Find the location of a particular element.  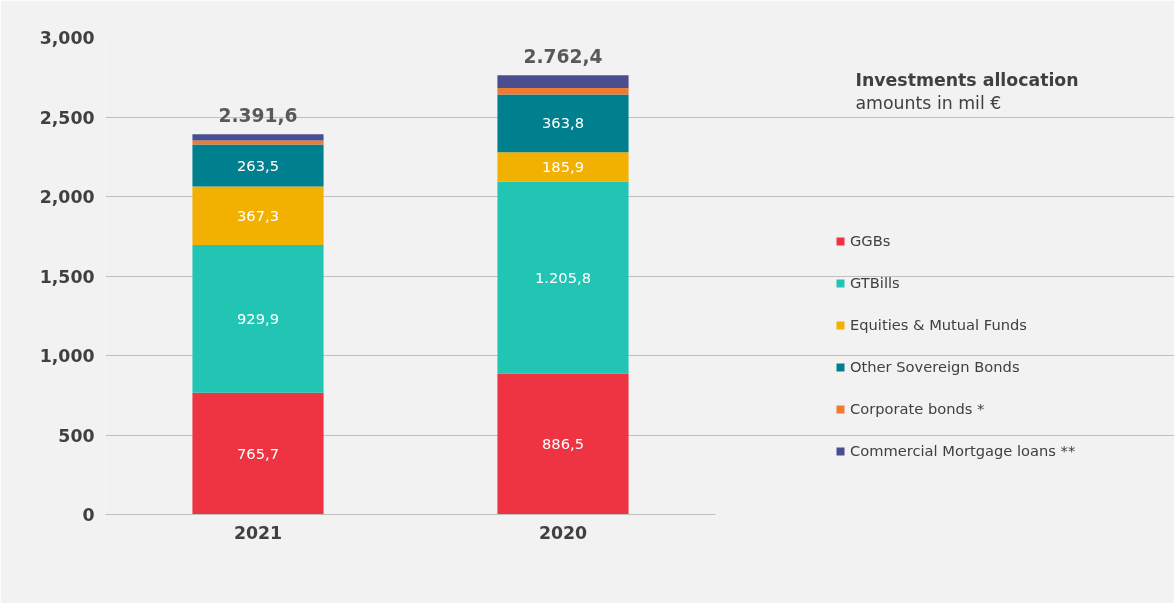

data-label: 185,9 is located at coordinates (563, 167).